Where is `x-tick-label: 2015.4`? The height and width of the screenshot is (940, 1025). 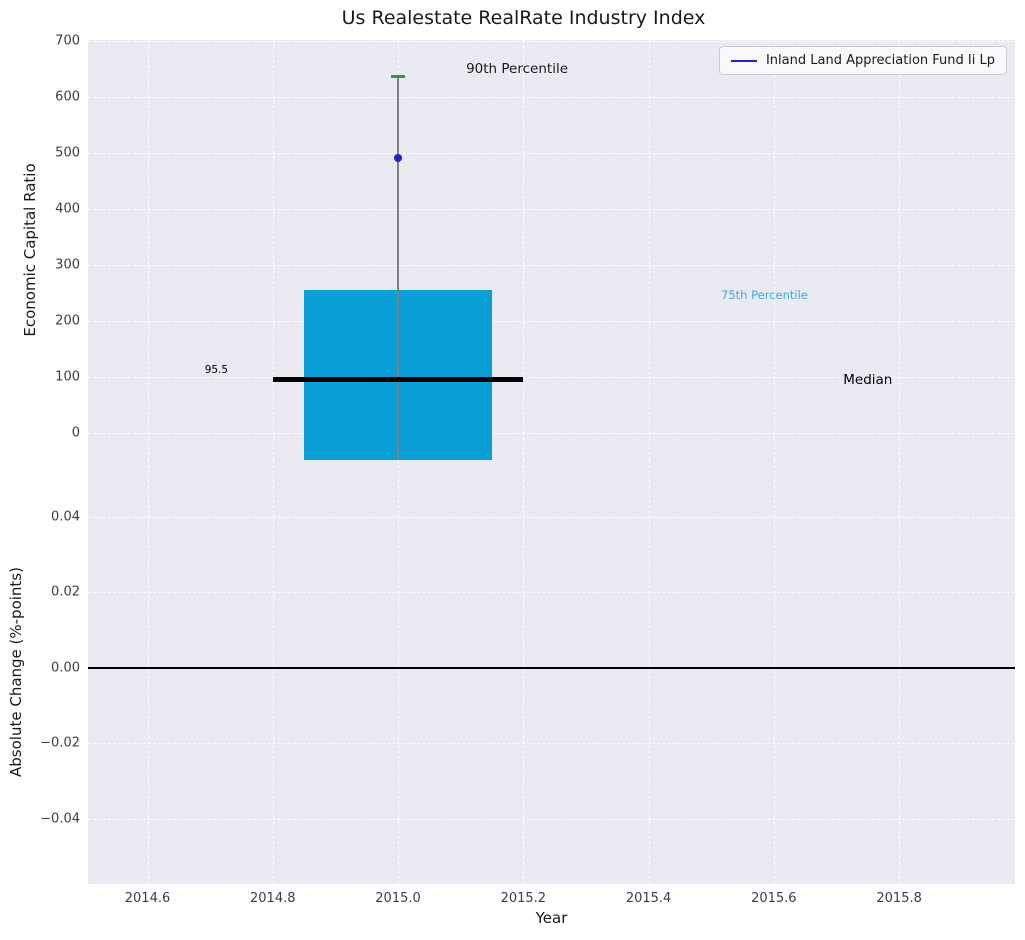 x-tick-label: 2015.4 is located at coordinates (648, 898).